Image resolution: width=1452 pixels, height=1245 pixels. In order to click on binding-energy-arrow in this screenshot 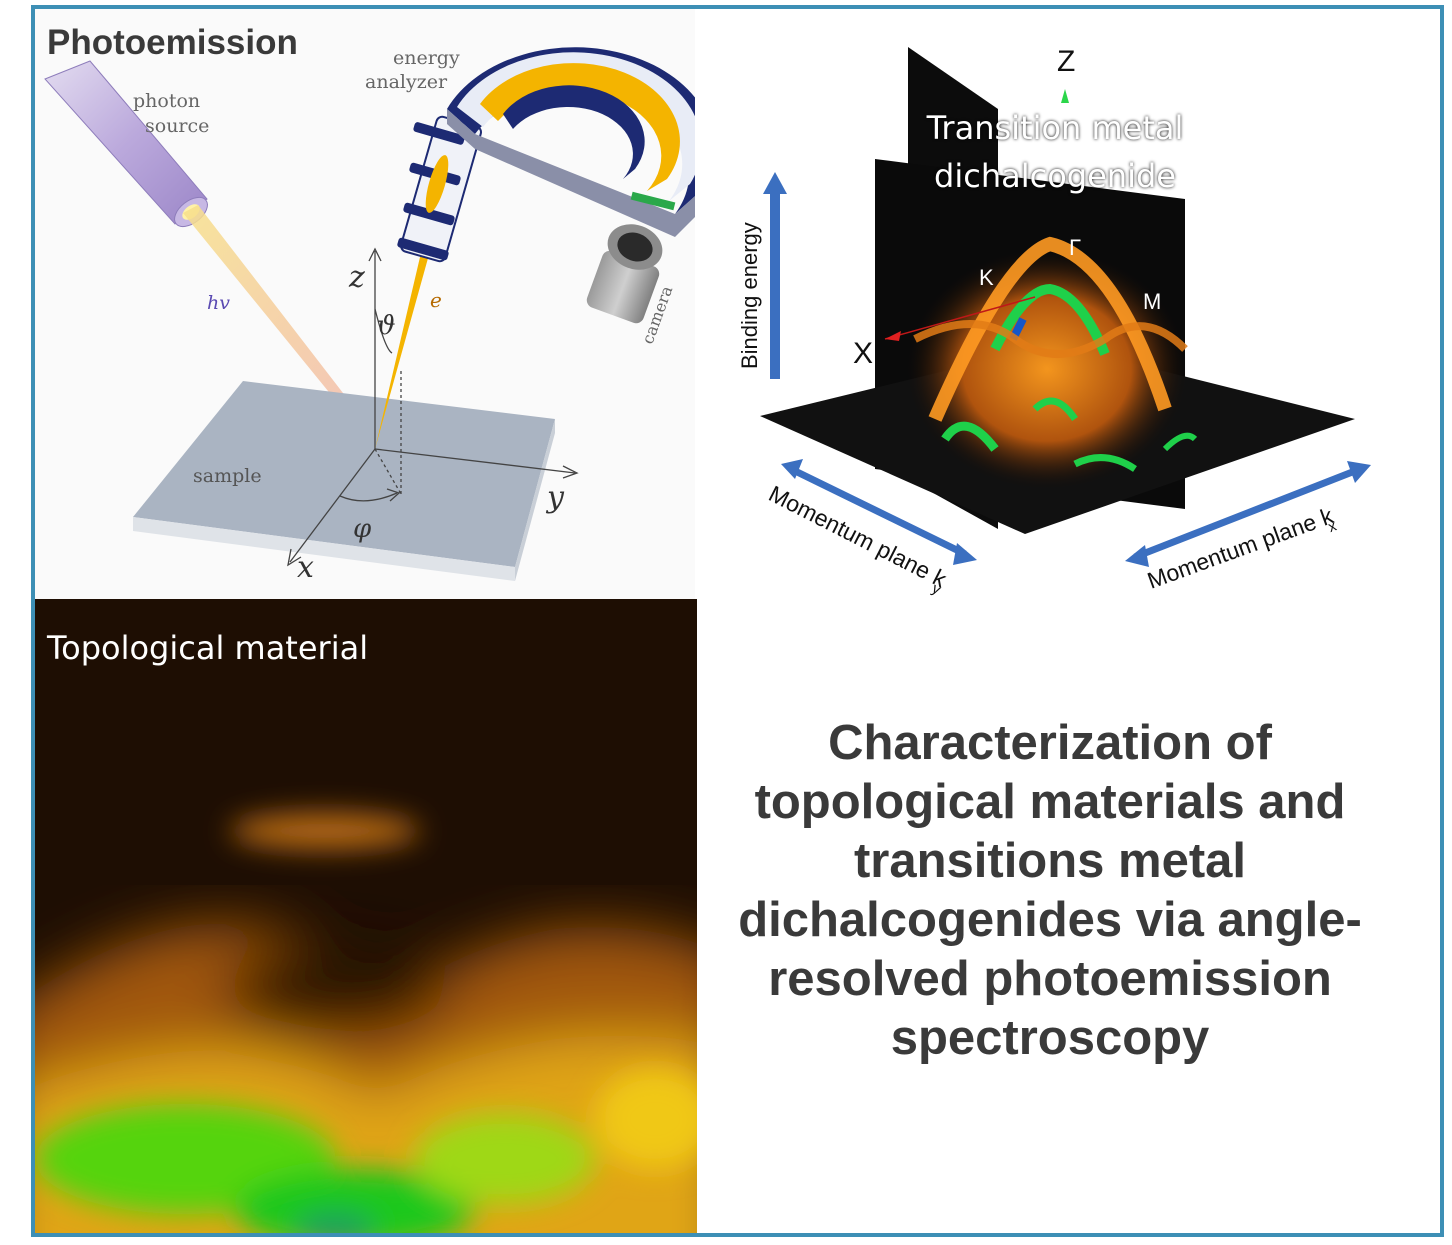, I will do `click(775, 275)`.